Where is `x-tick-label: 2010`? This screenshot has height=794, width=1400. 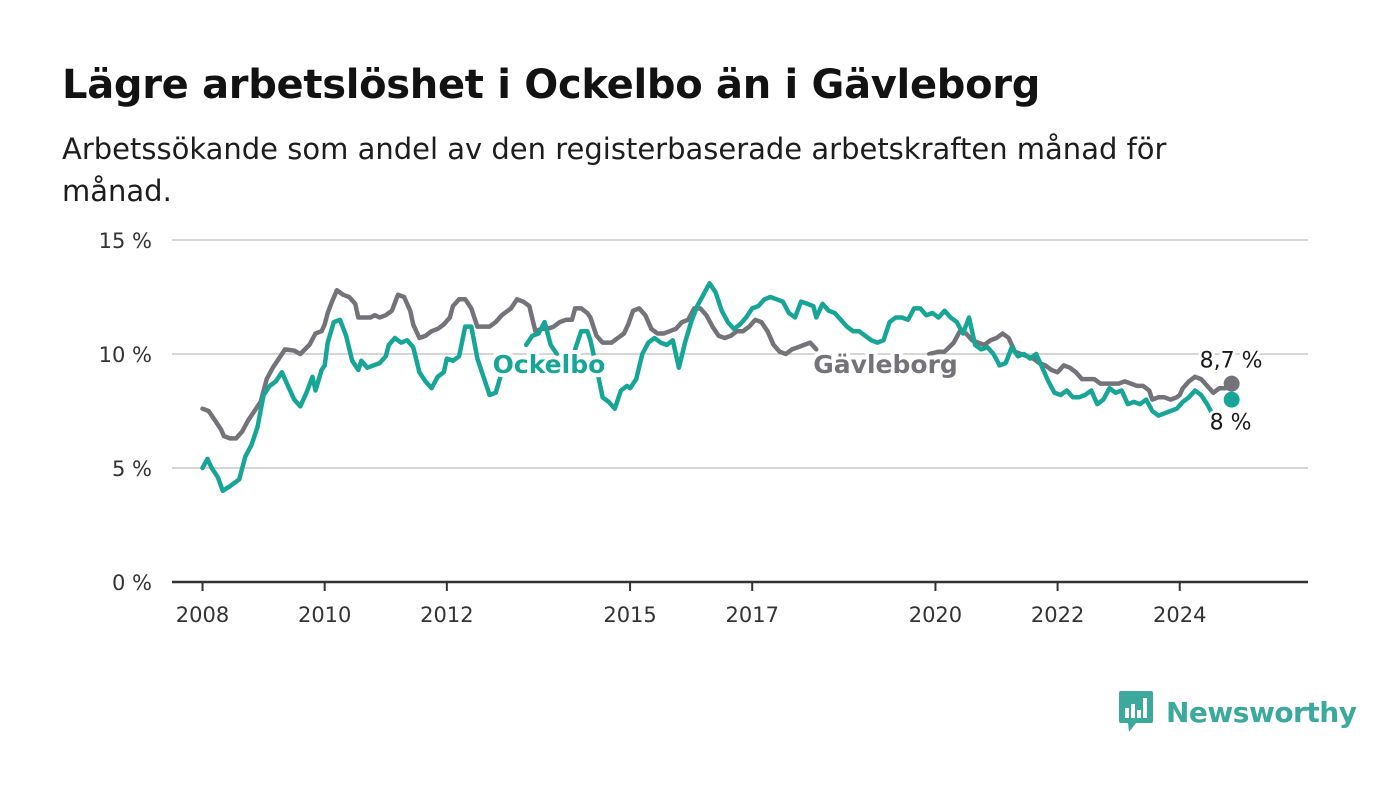 x-tick-label: 2010 is located at coordinates (324, 615).